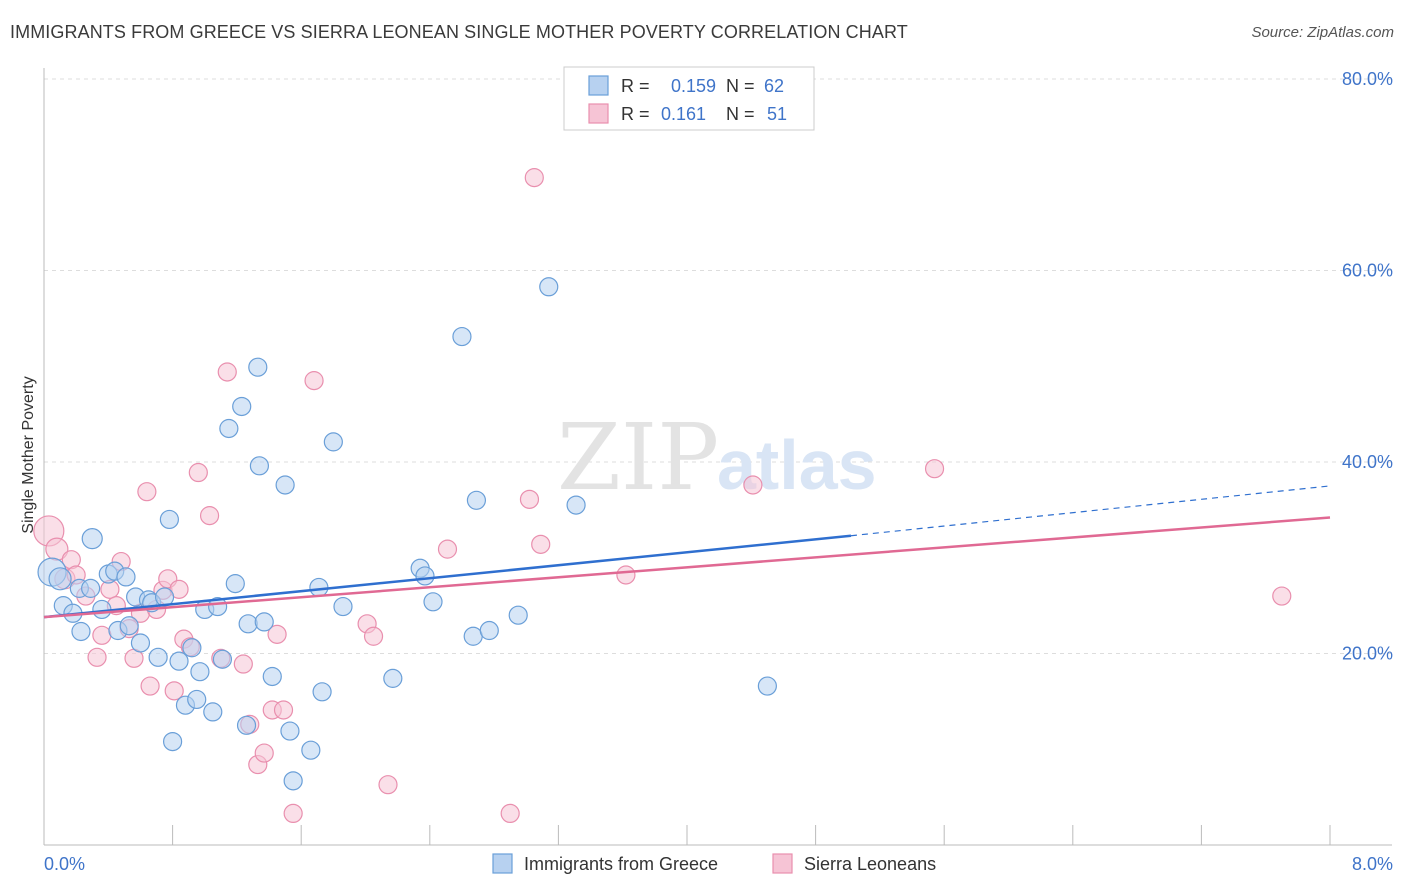  Describe the element at coordinates (64, 864) in the screenshot. I see `x-tick-label-start: 0.0%` at that location.